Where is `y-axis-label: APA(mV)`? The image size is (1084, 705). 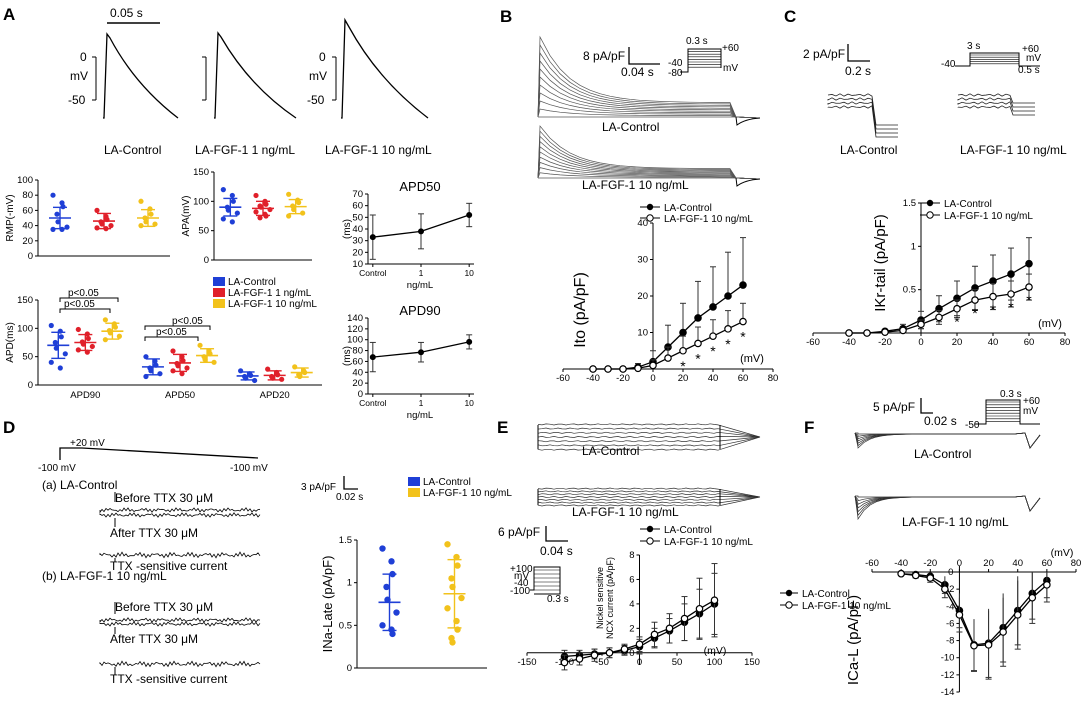 y-axis-label: APA(mV) is located at coordinates (186, 216).